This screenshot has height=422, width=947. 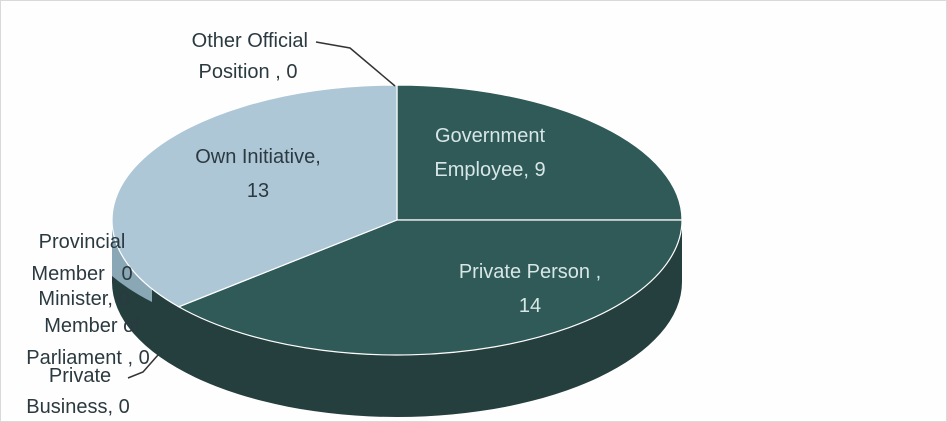 What do you see at coordinates (355, 64) in the screenshot?
I see `leader-line-other-official` at bounding box center [355, 64].